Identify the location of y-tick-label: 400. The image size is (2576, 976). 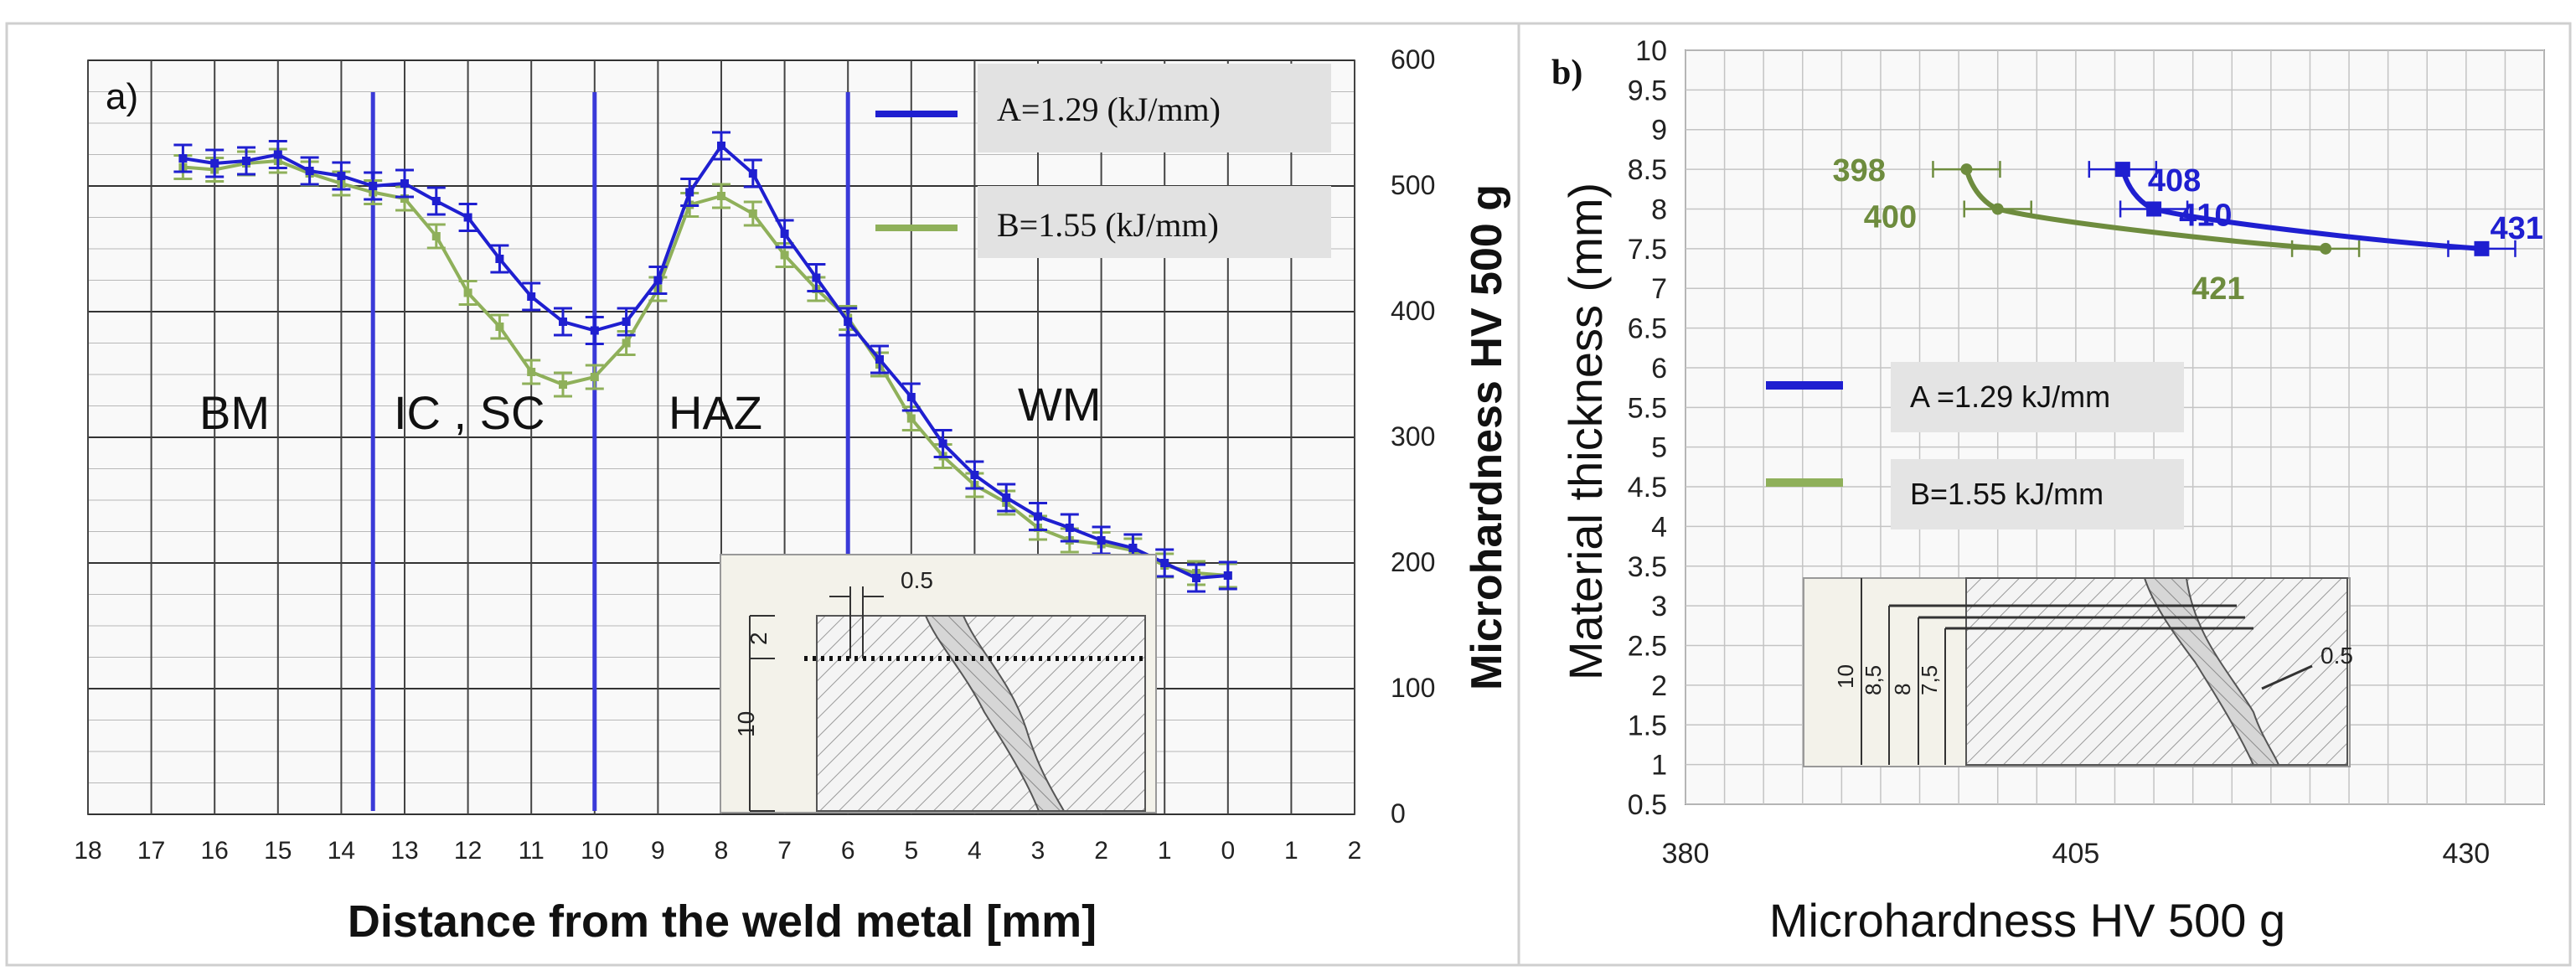
(1413, 311).